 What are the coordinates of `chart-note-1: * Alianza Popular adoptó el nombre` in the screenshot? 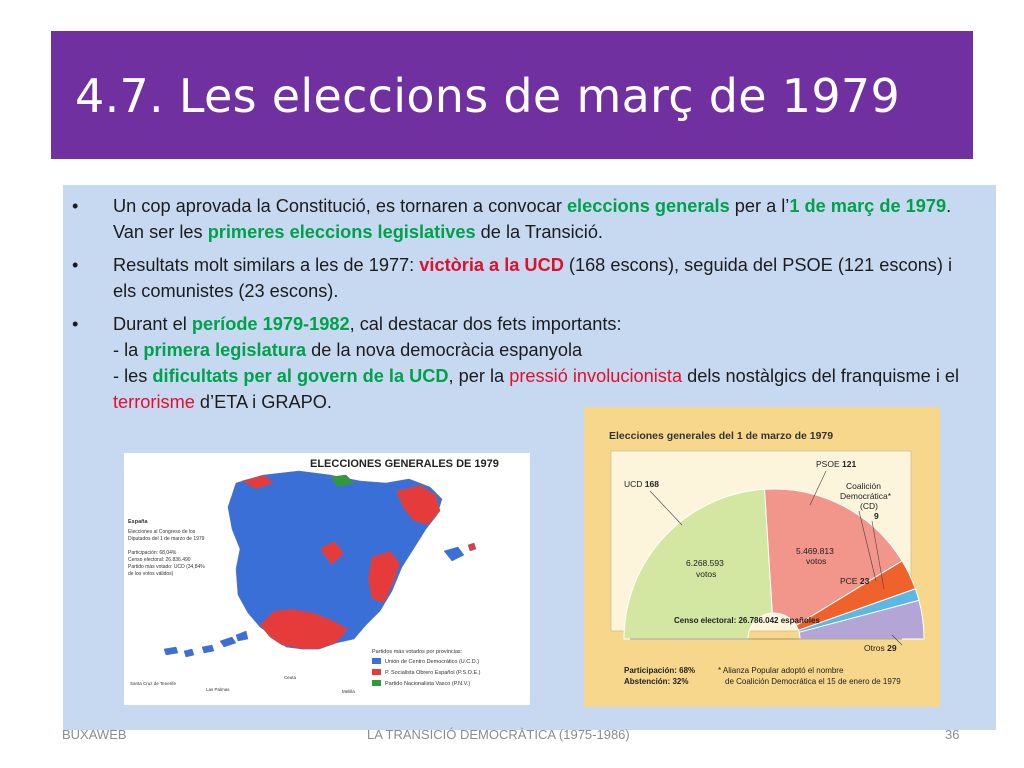 It's located at (781, 670).